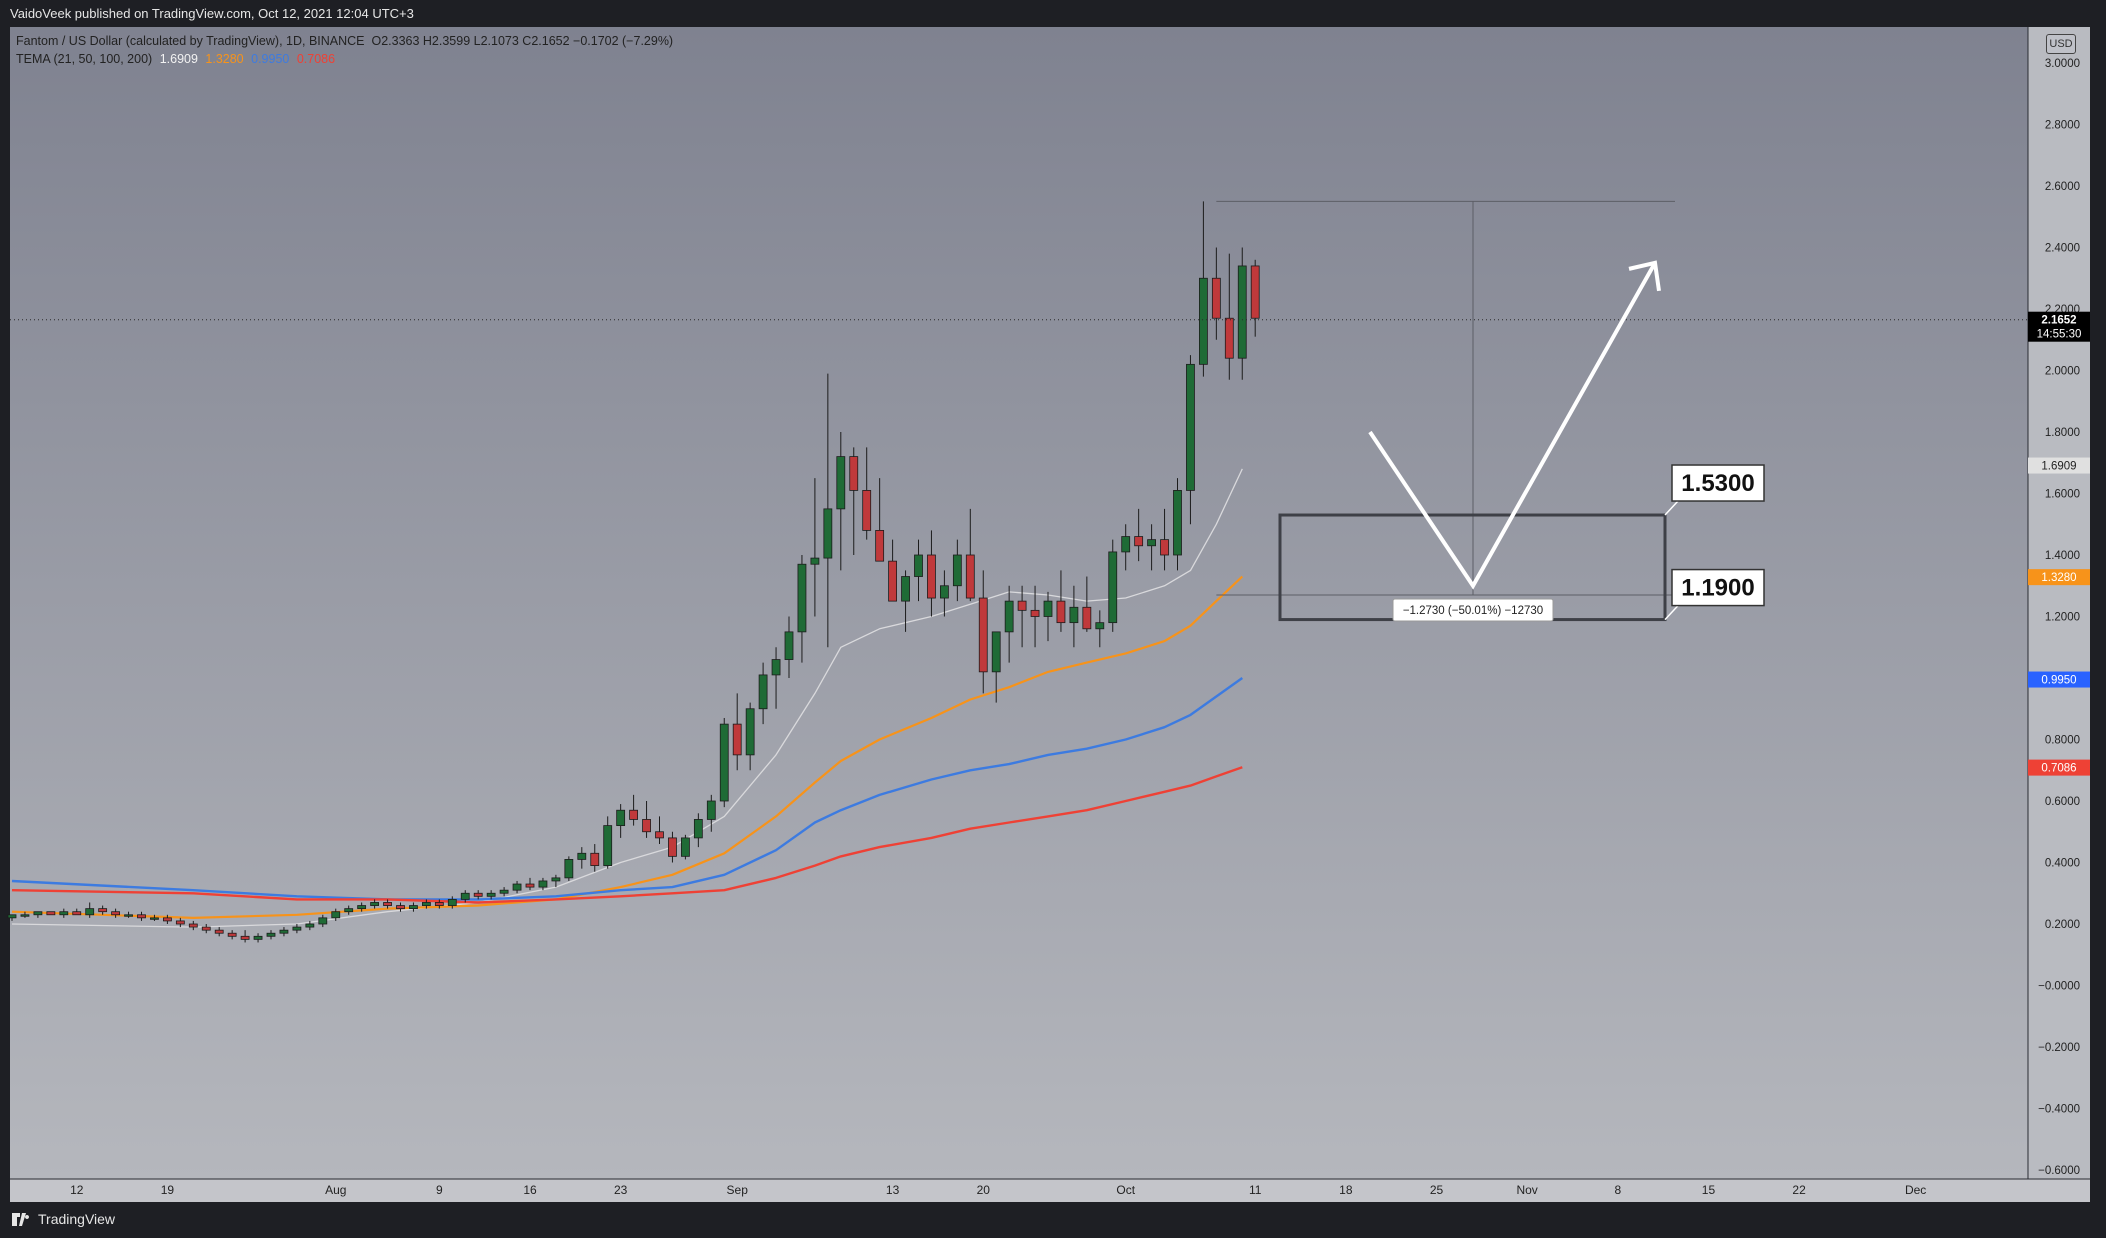 The image size is (2106, 1238). Describe the element at coordinates (2059, 1110) in the screenshot. I see `y-tick-label: −0.4000` at that location.